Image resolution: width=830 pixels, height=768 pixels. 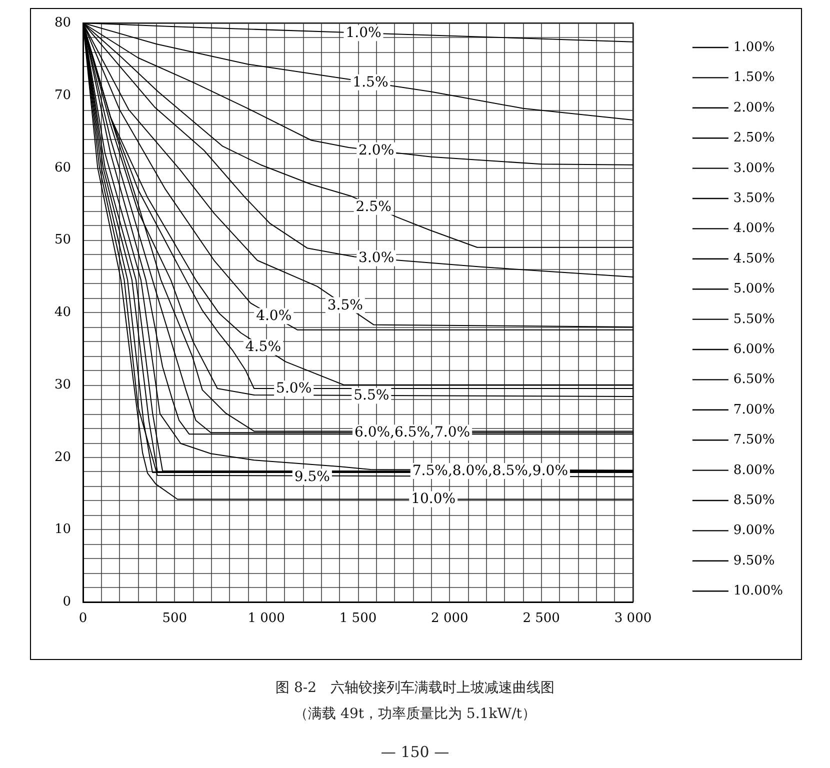 I want to click on legend-label: 5.00%, so click(x=754, y=289).